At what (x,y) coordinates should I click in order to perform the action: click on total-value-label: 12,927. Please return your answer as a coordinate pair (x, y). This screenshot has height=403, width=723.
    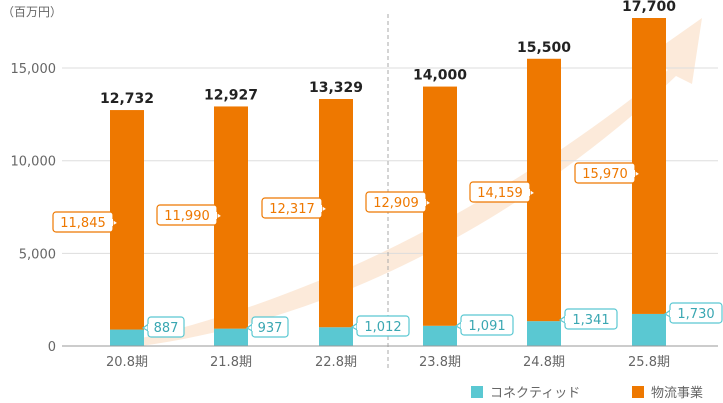
    Looking at the image, I should click on (231, 95).